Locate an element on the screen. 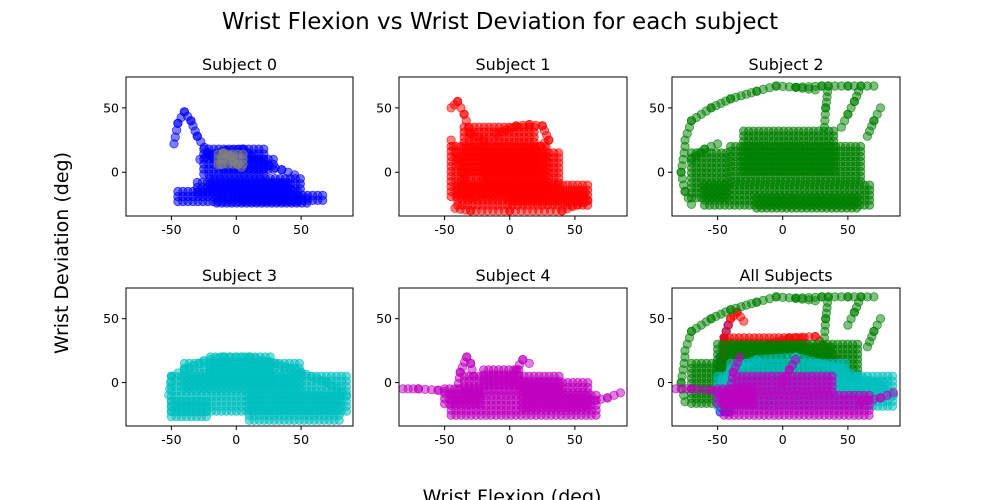 This screenshot has height=500, width=1000. figure-ylabel: Wrist Deviation (deg) is located at coordinates (62, 253).